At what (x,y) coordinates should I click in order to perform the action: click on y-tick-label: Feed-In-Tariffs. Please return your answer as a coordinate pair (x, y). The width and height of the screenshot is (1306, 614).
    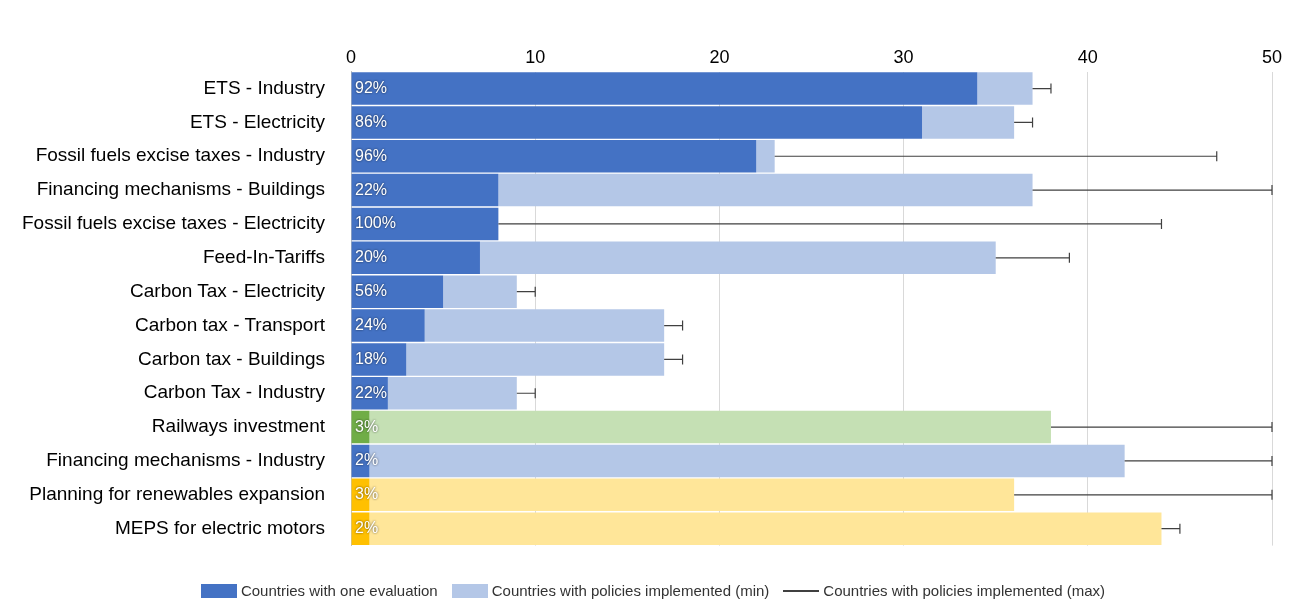
    Looking at the image, I should click on (264, 257).